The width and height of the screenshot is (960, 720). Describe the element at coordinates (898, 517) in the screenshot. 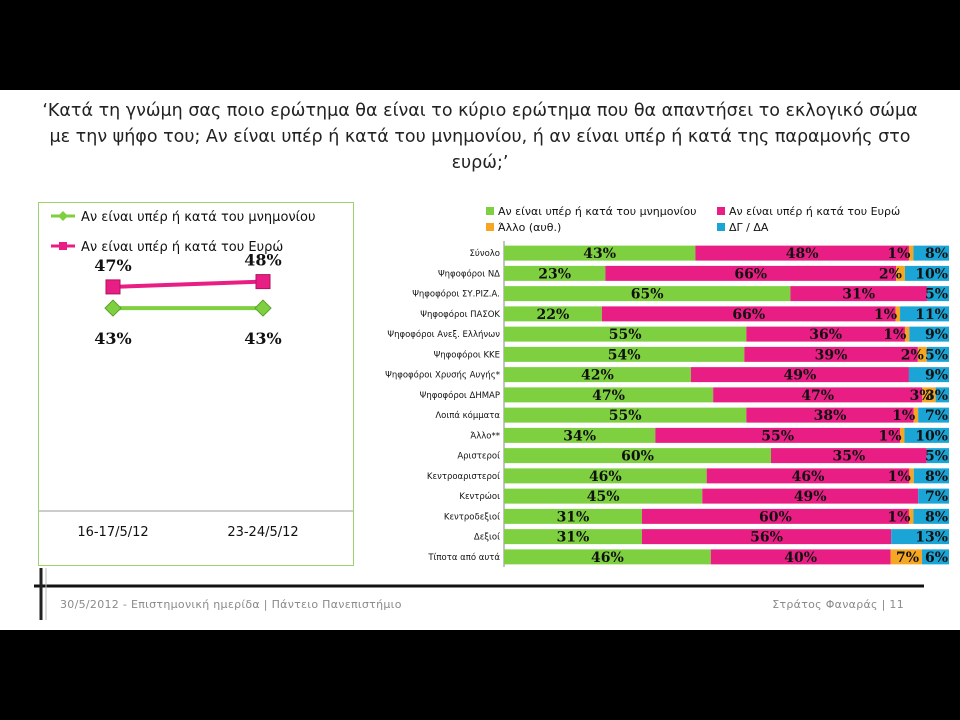

I see `bar-13-label-2: 1%` at that location.